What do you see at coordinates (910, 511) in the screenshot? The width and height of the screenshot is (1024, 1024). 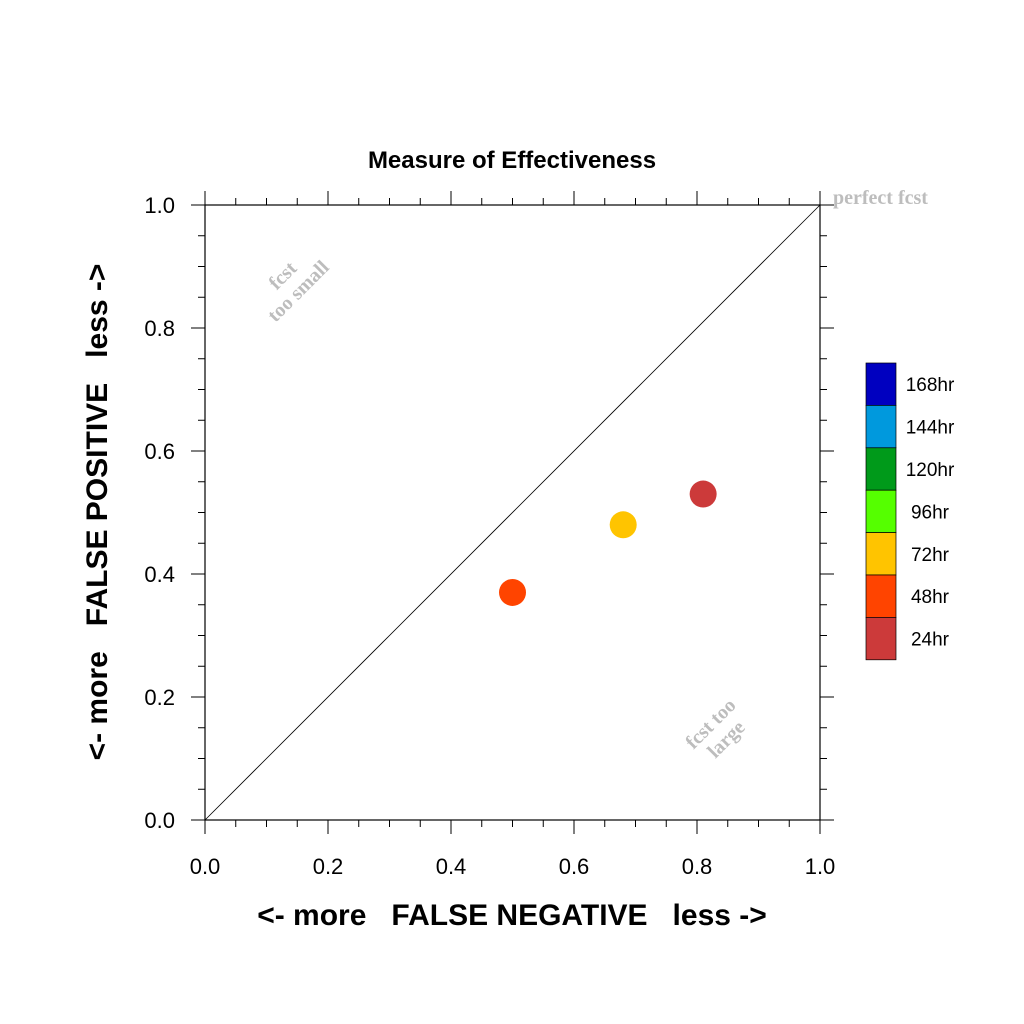 I see `legend: 168hr 144hr 120hr 96hr 72hr 48hr 24hr` at bounding box center [910, 511].